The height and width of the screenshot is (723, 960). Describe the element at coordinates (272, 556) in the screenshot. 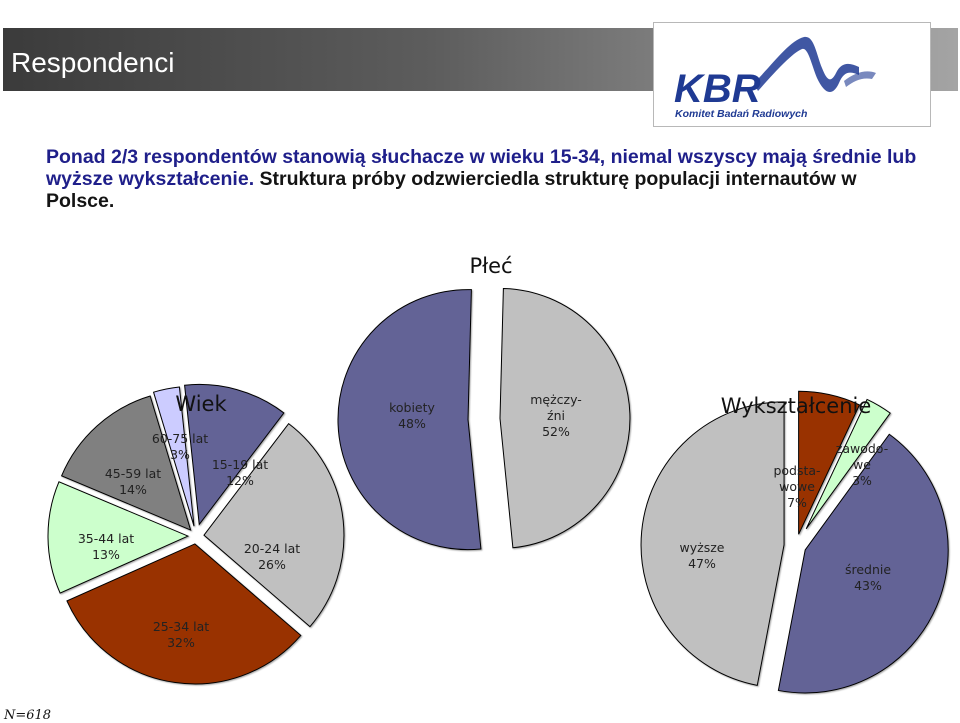

I see `data-label: 20-24 lat 26%` at that location.